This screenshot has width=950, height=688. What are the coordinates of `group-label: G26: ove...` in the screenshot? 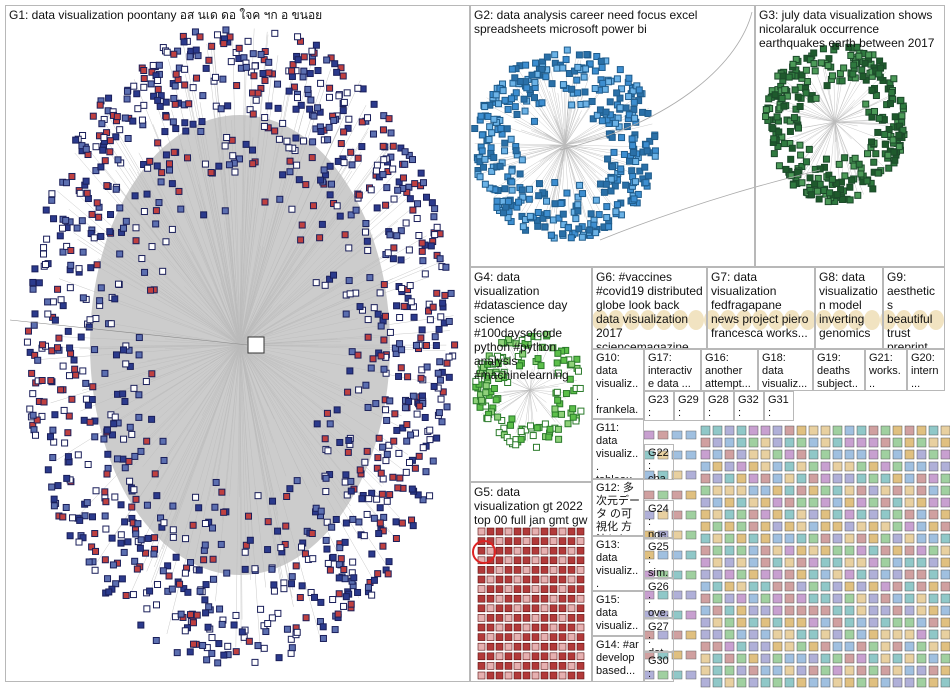 It's located at (658, 599).